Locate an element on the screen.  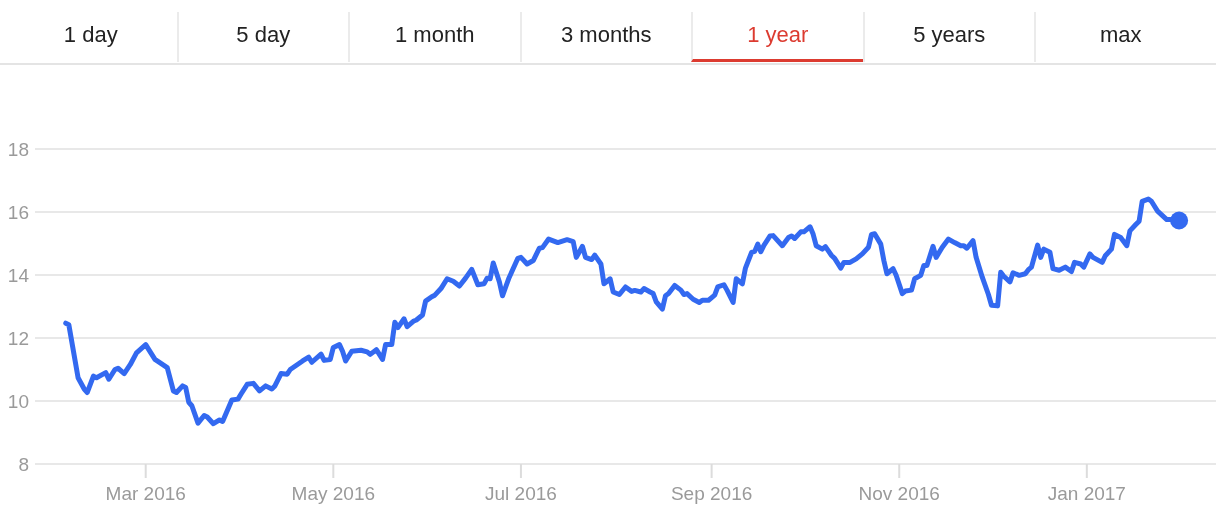
category-label: max is located at coordinates (1120, 34).